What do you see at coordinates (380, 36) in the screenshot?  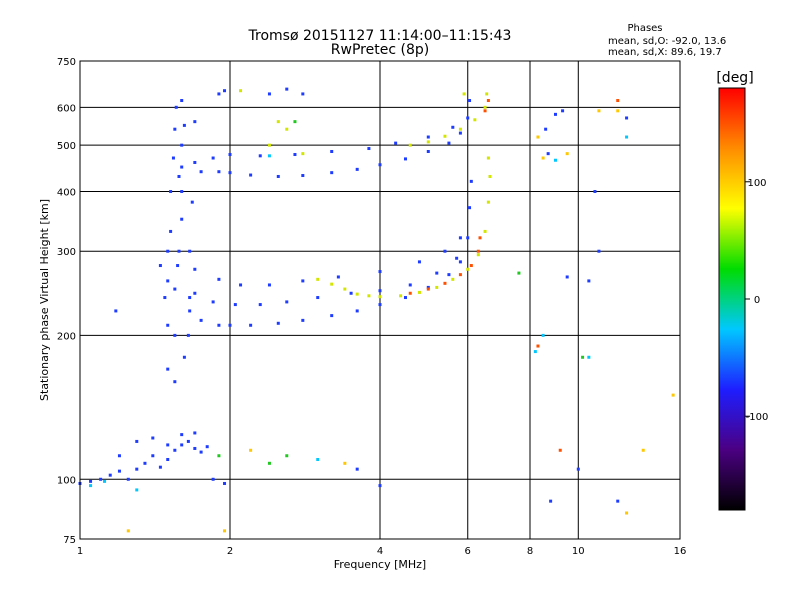 I see `chart-title: Tromsø 20151127 11:14:00–11:15:43` at bounding box center [380, 36].